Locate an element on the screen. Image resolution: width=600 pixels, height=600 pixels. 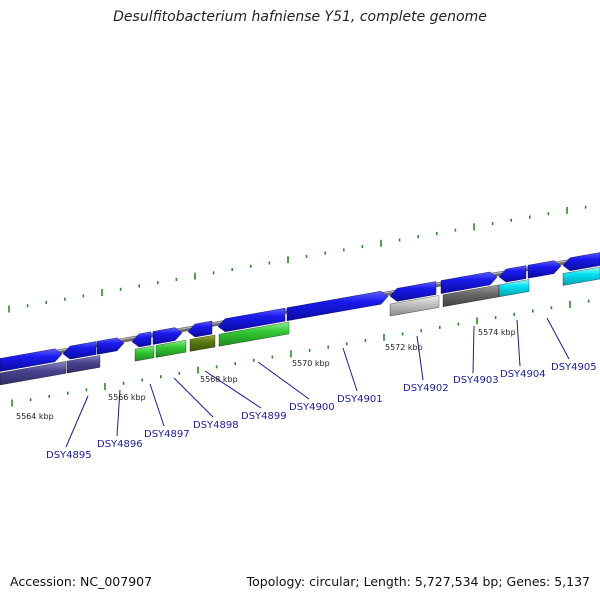
gene-label: DSY4895 is located at coordinates (69, 455).